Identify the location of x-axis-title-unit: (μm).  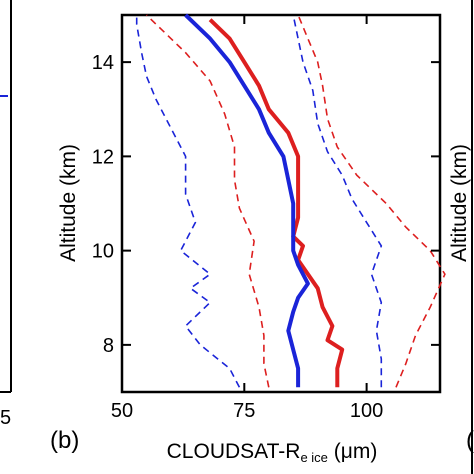
(356, 451).